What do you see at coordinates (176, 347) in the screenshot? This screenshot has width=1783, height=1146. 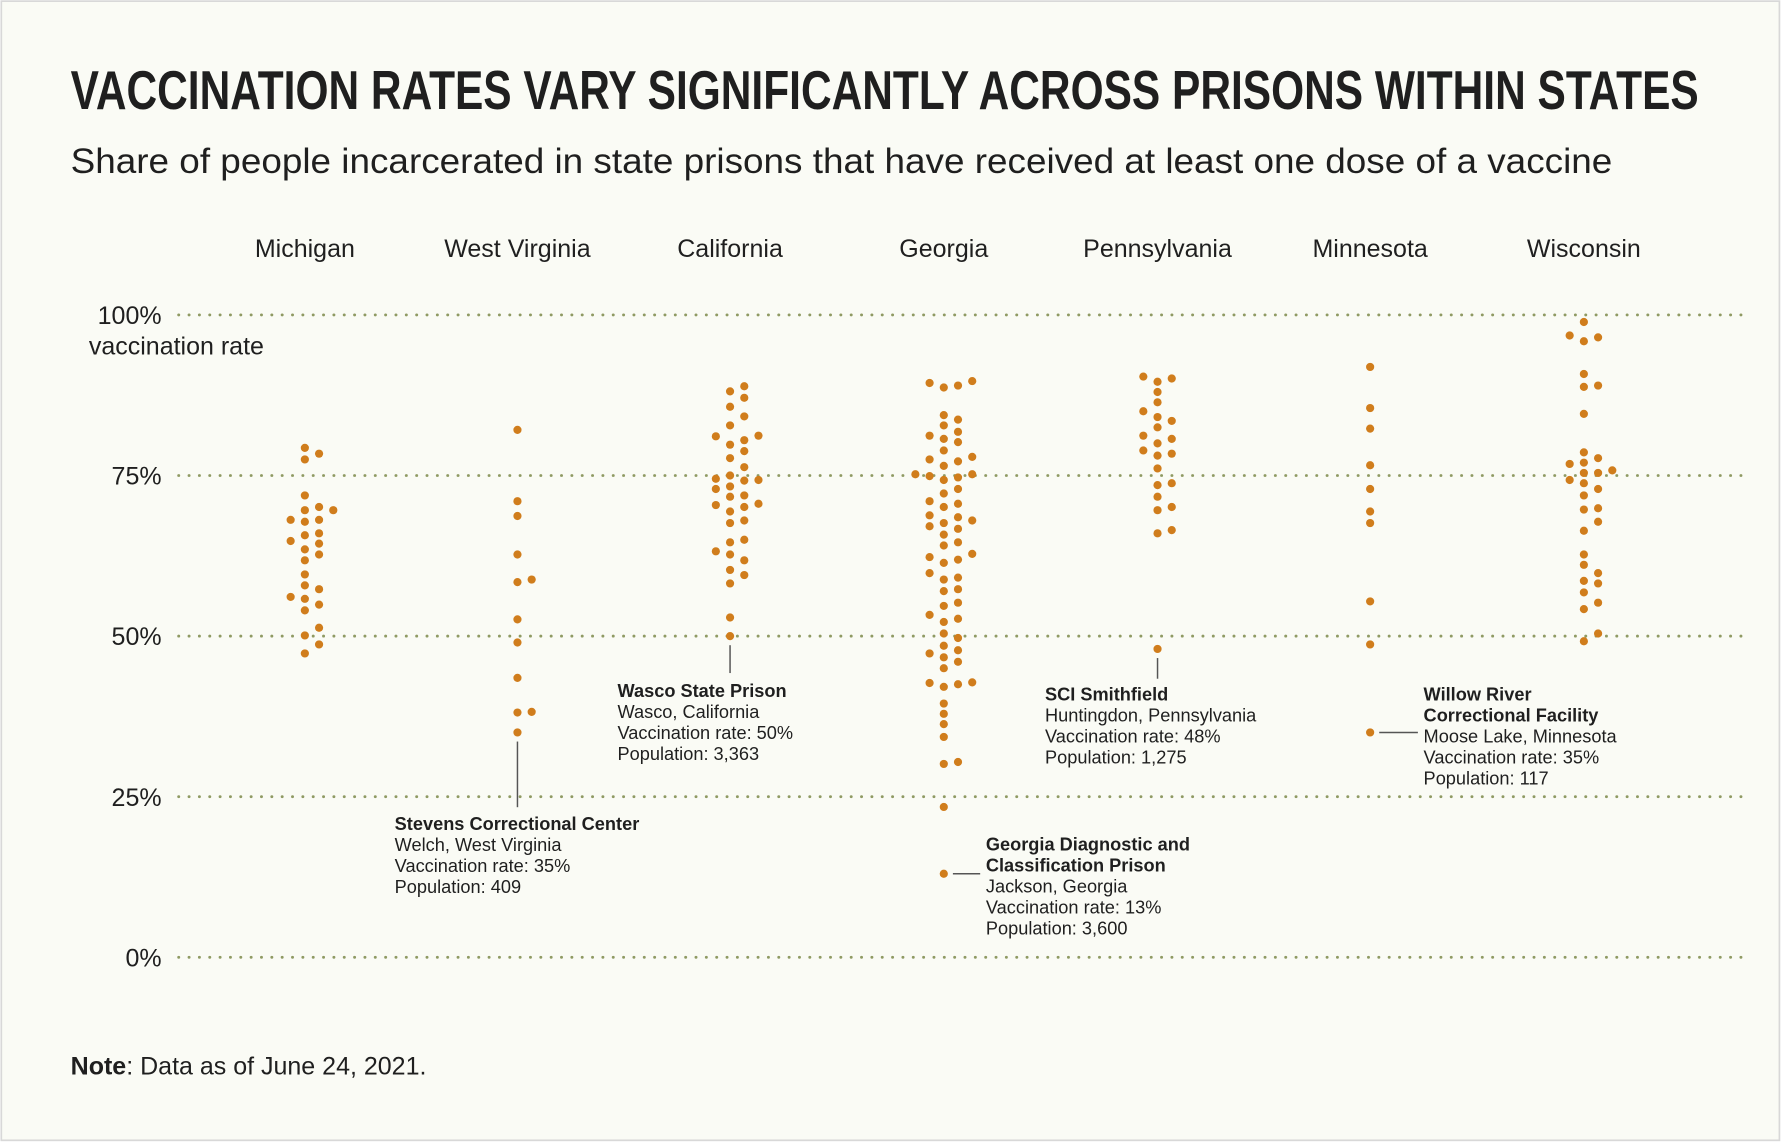 I see `y-axis-label: vaccination rate` at bounding box center [176, 347].